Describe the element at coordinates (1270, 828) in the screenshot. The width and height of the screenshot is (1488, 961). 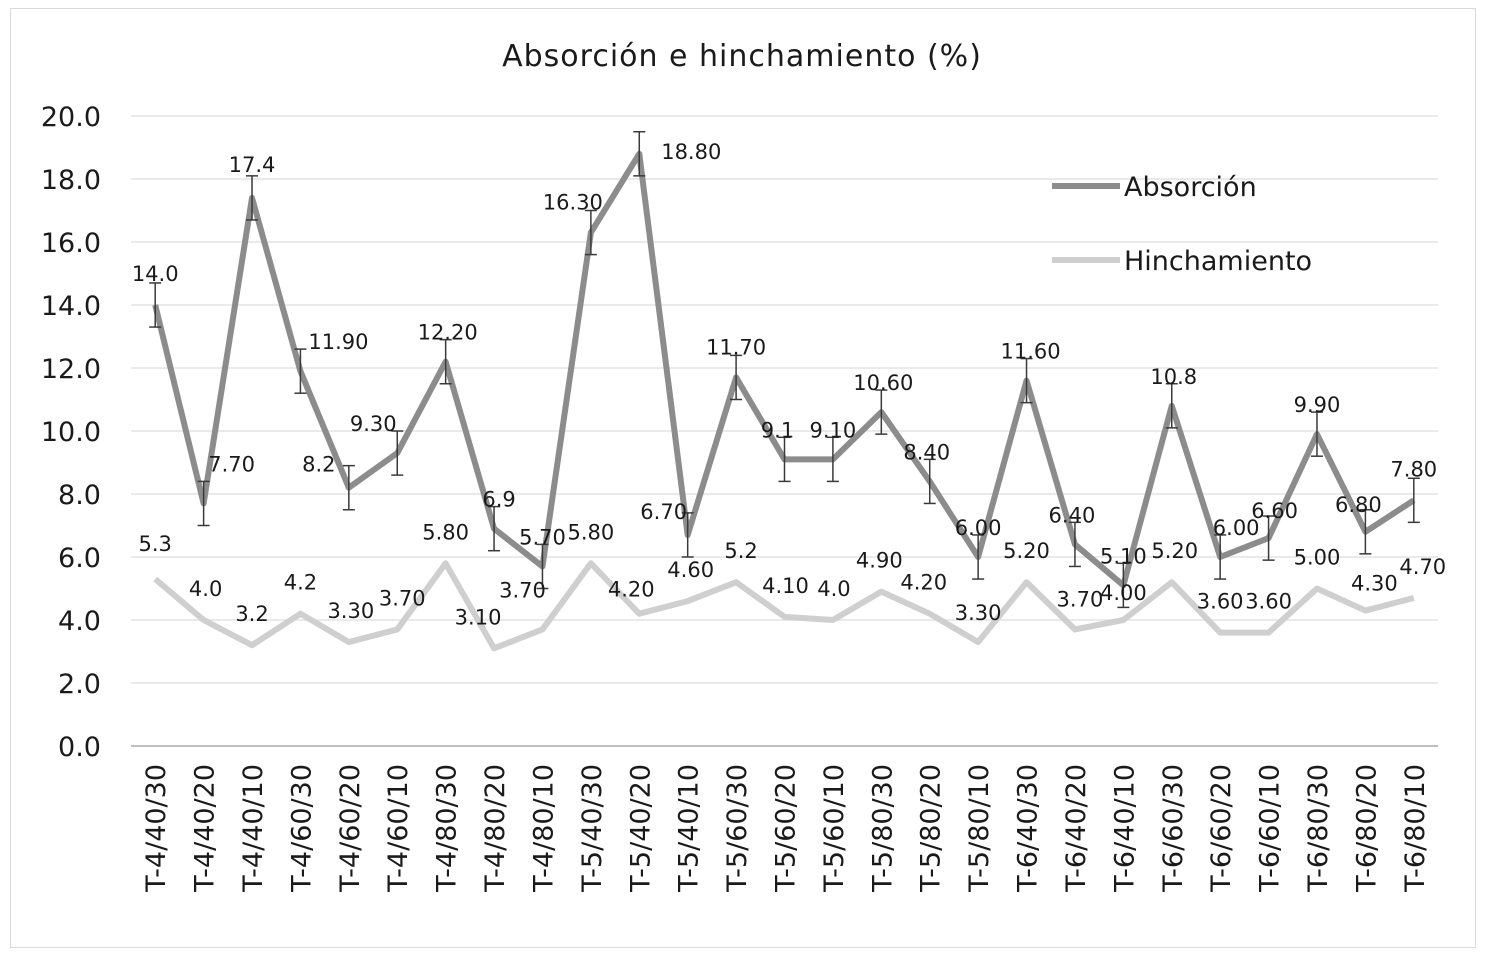
I see `x-tick-label: T-6/60/10` at that location.